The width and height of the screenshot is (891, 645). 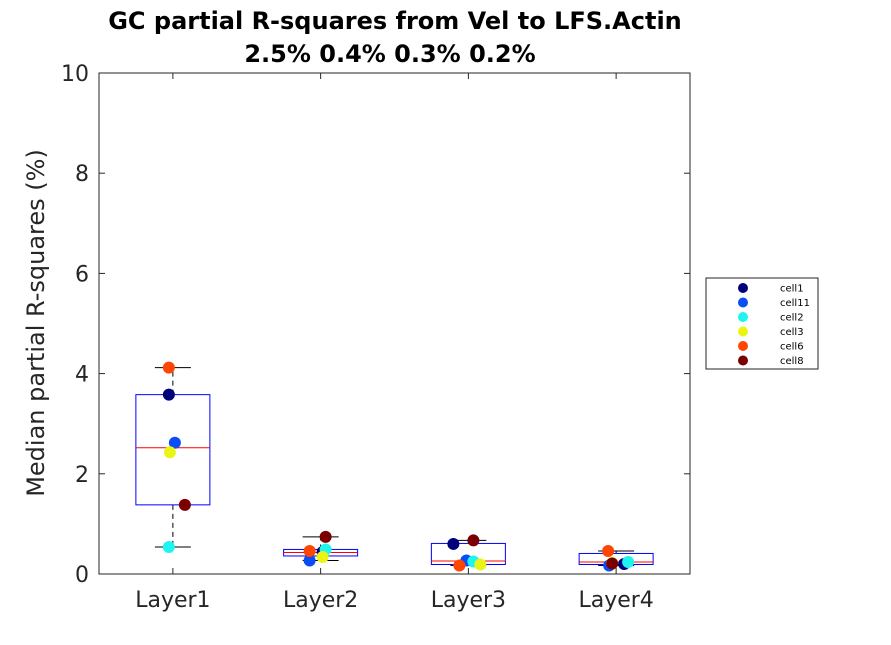 What do you see at coordinates (82, 274) in the screenshot?
I see `y-tick-label: 6` at bounding box center [82, 274].